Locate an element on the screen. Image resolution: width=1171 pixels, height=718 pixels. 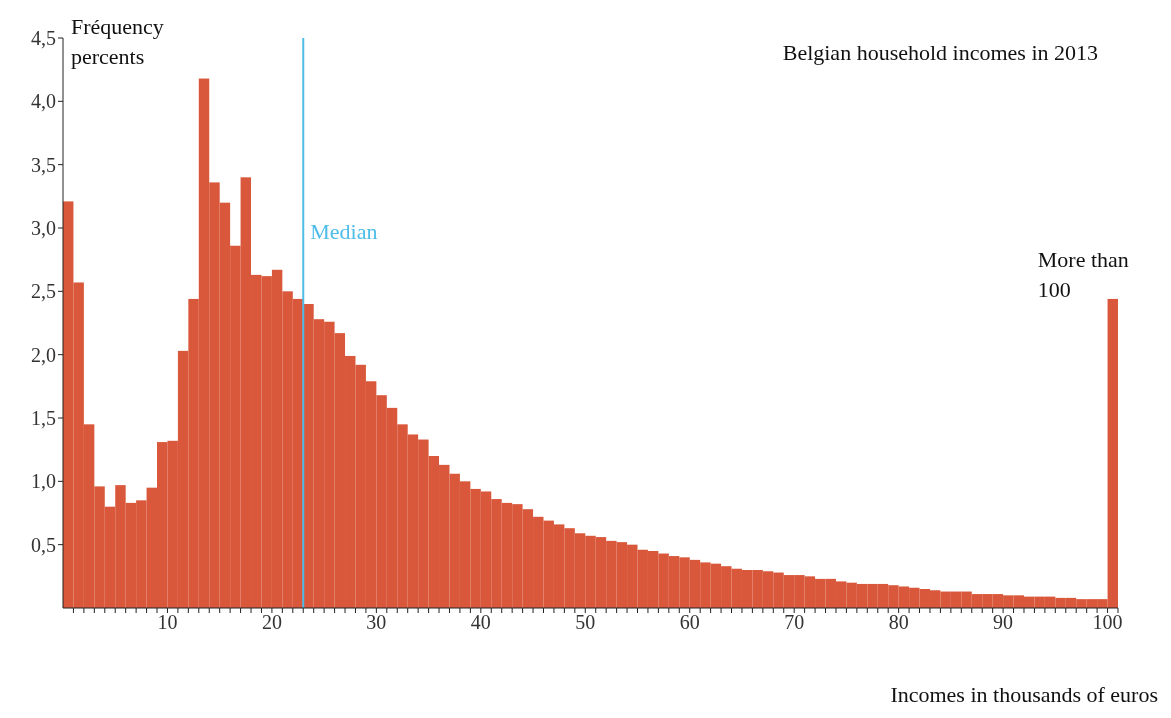
x-tick-label: 40 is located at coordinates (480, 622).